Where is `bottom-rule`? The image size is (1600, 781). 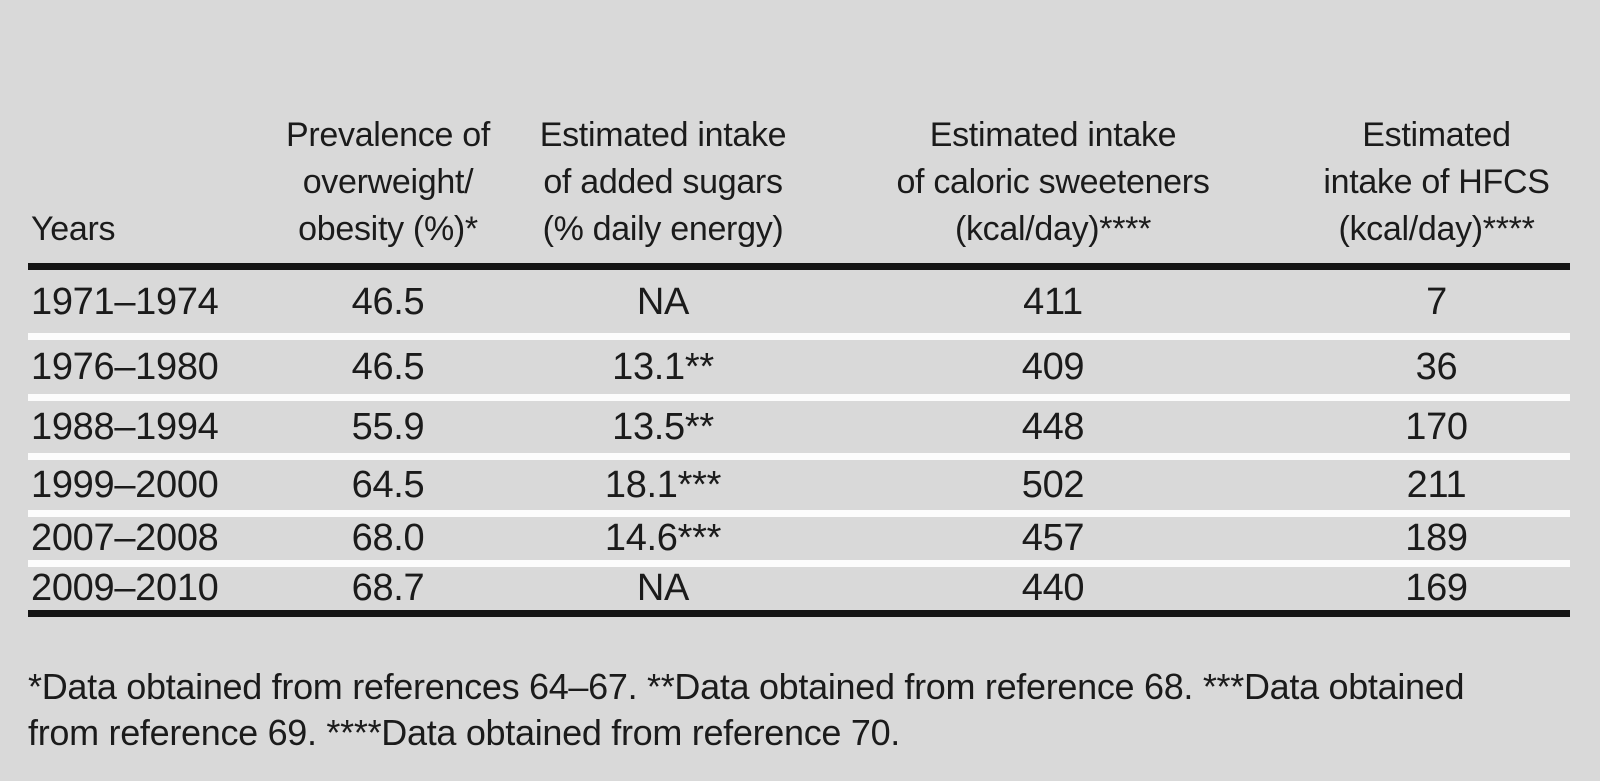
bottom-rule is located at coordinates (799, 613).